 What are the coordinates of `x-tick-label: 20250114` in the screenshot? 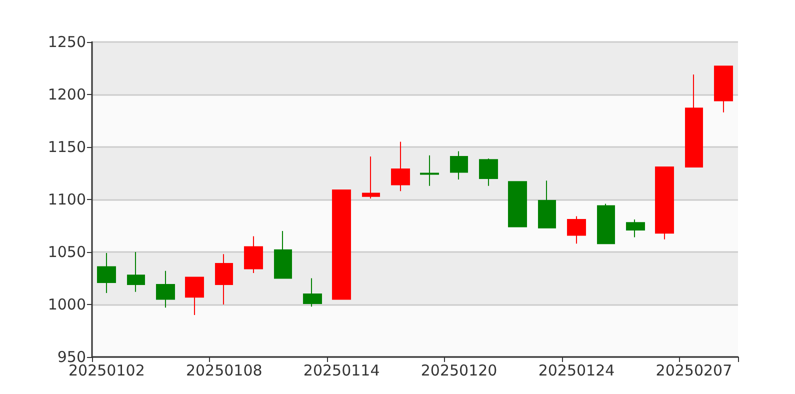 It's located at (341, 371).